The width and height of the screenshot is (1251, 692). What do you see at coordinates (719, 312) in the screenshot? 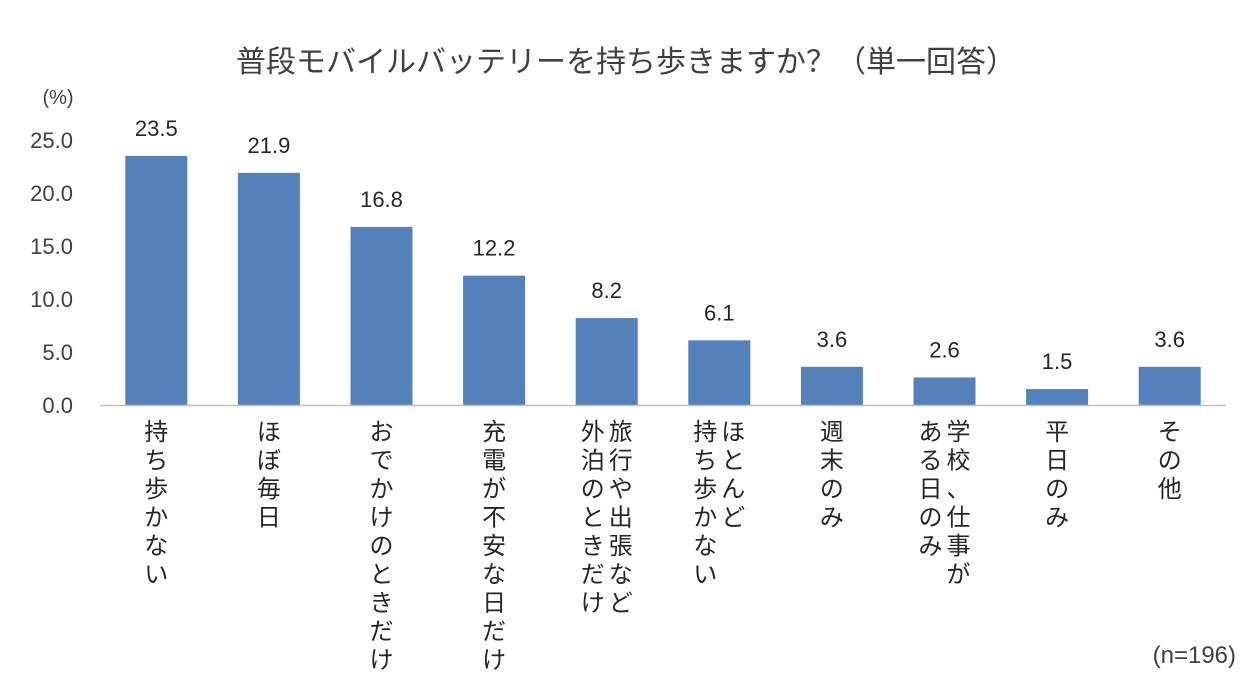
I see `data-label: 6.1` at bounding box center [719, 312].